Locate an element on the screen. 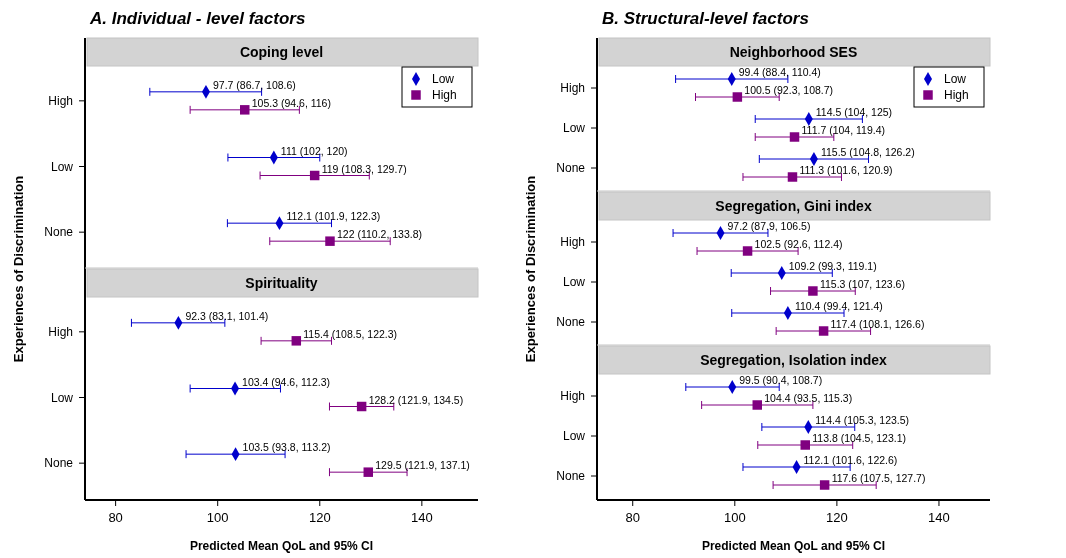  data-label: 112.1 (101.6, 122.6) is located at coordinates (850, 460).